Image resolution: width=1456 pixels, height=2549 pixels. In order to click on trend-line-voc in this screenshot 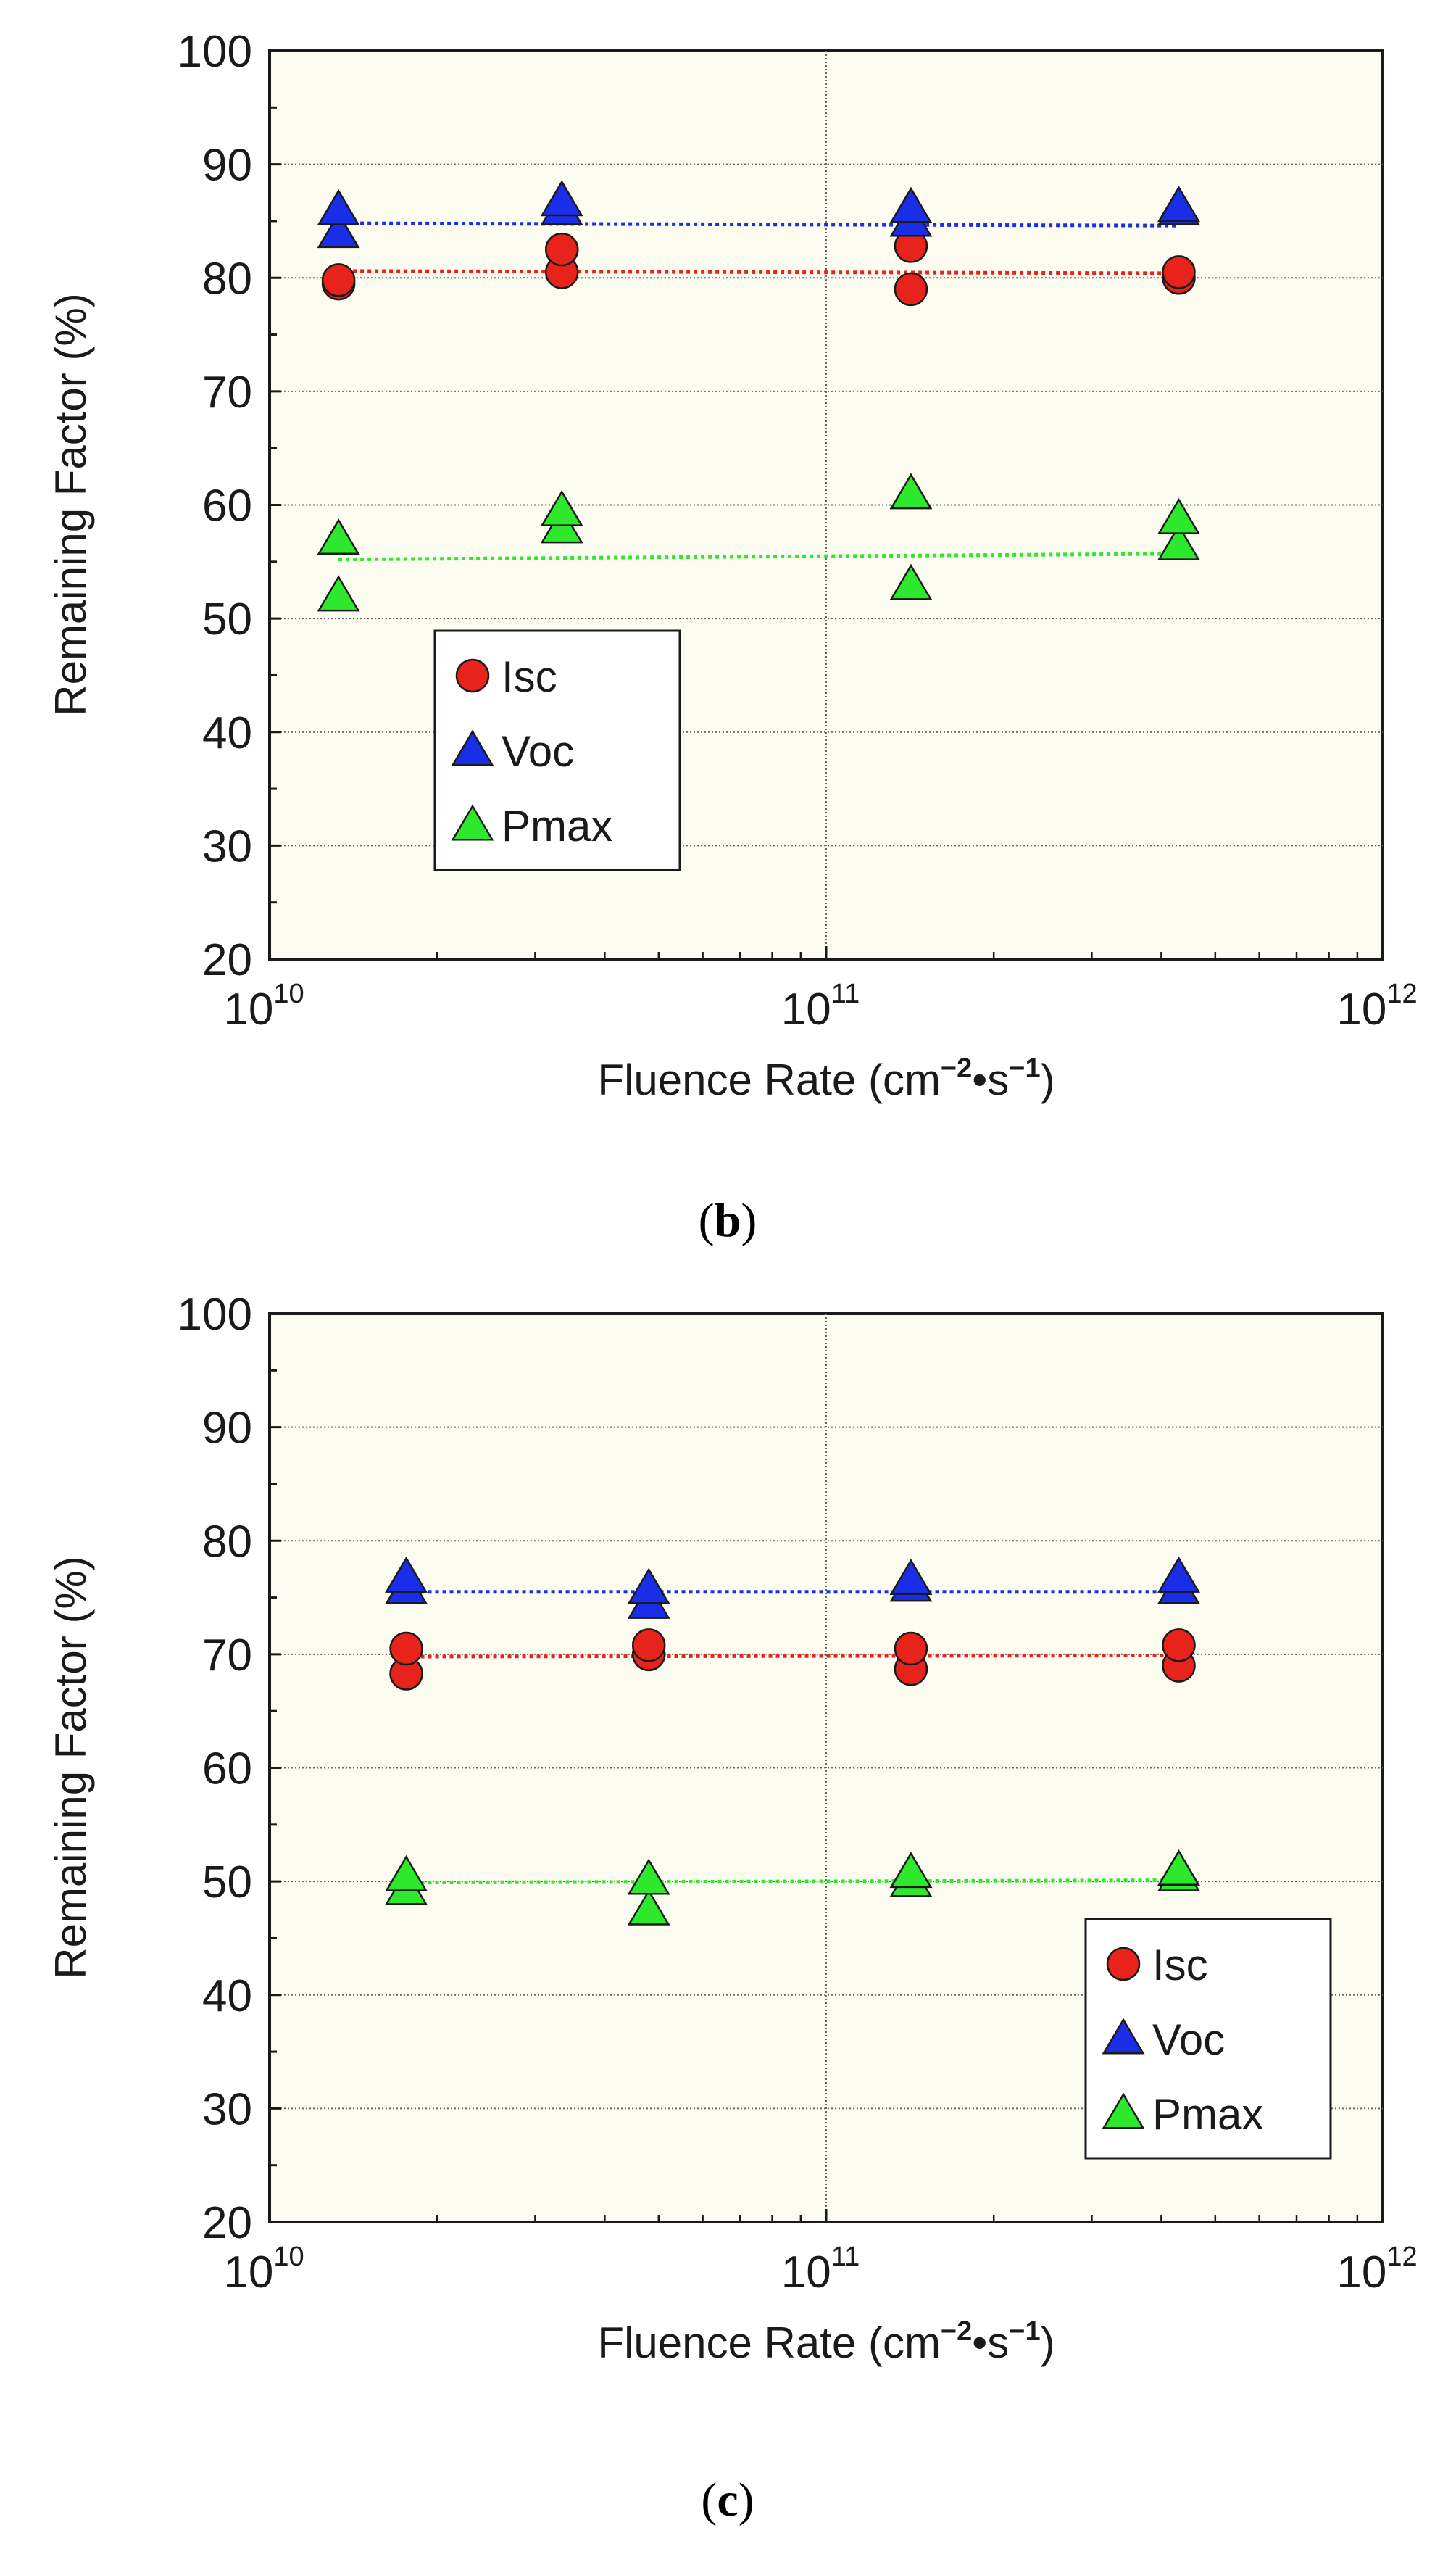, I will do `click(758, 225)`.